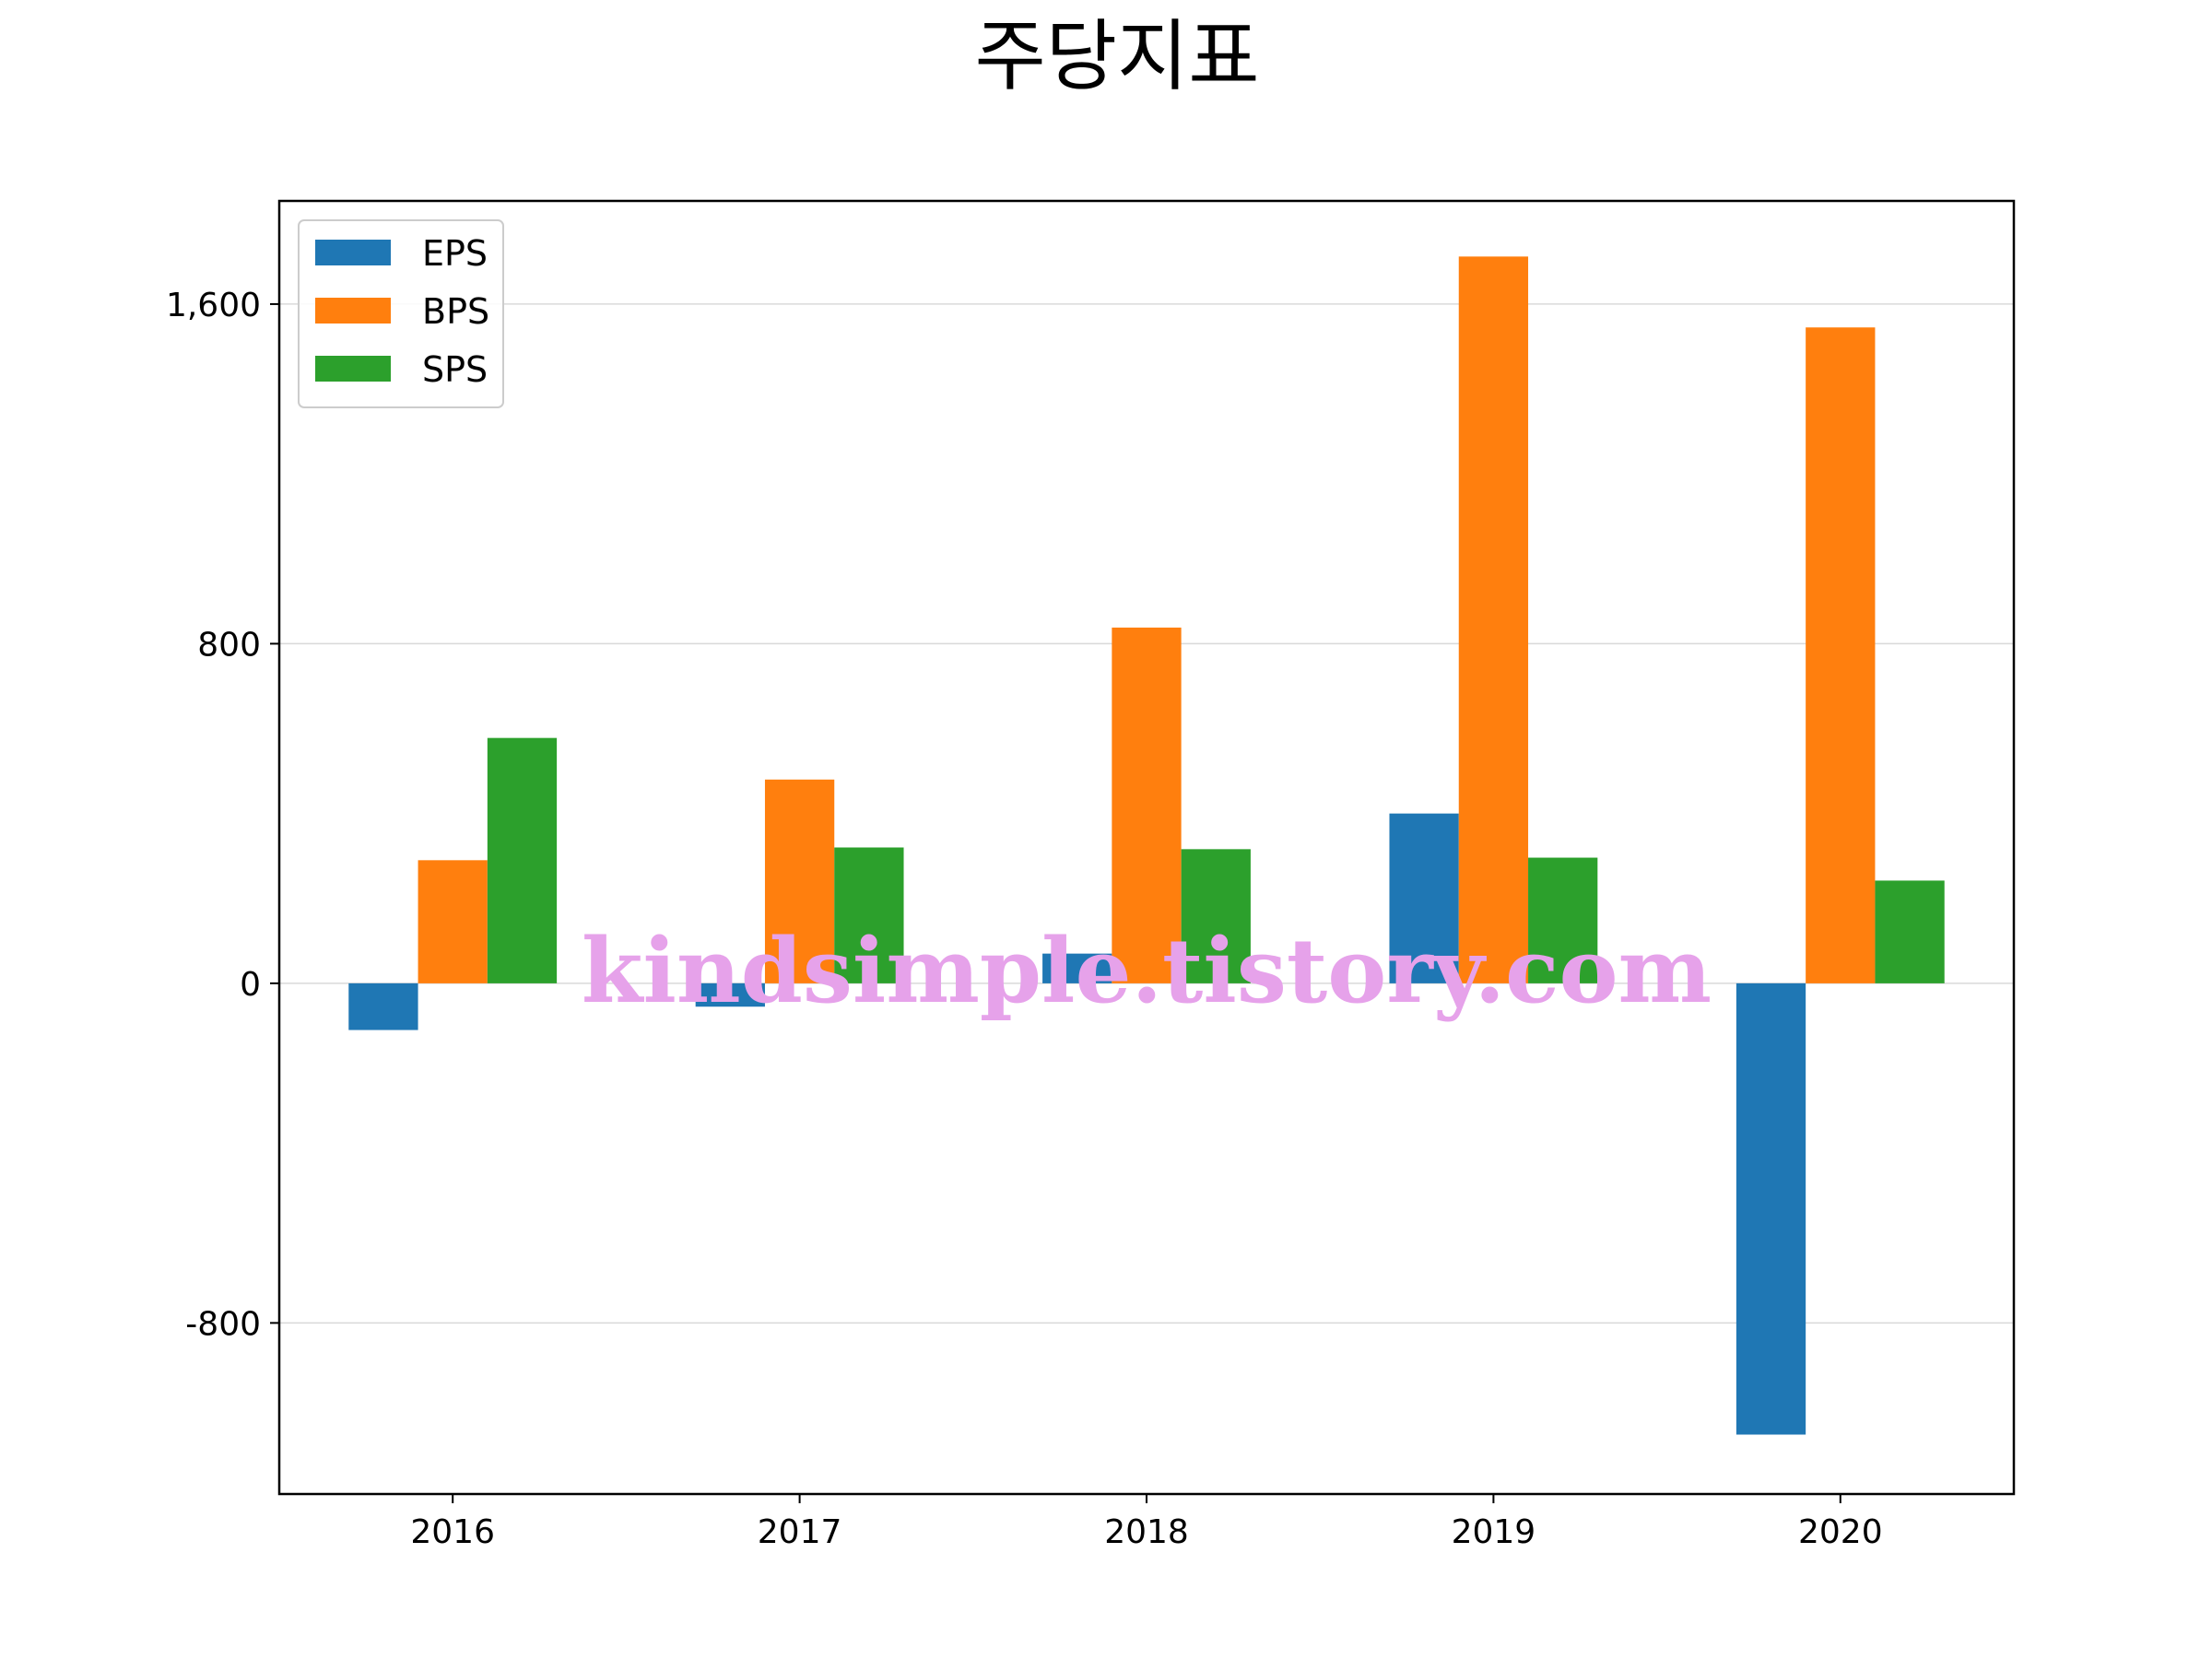 This screenshot has height=1659, width=2212. I want to click on x-tick-label: 2016, so click(452, 1532).